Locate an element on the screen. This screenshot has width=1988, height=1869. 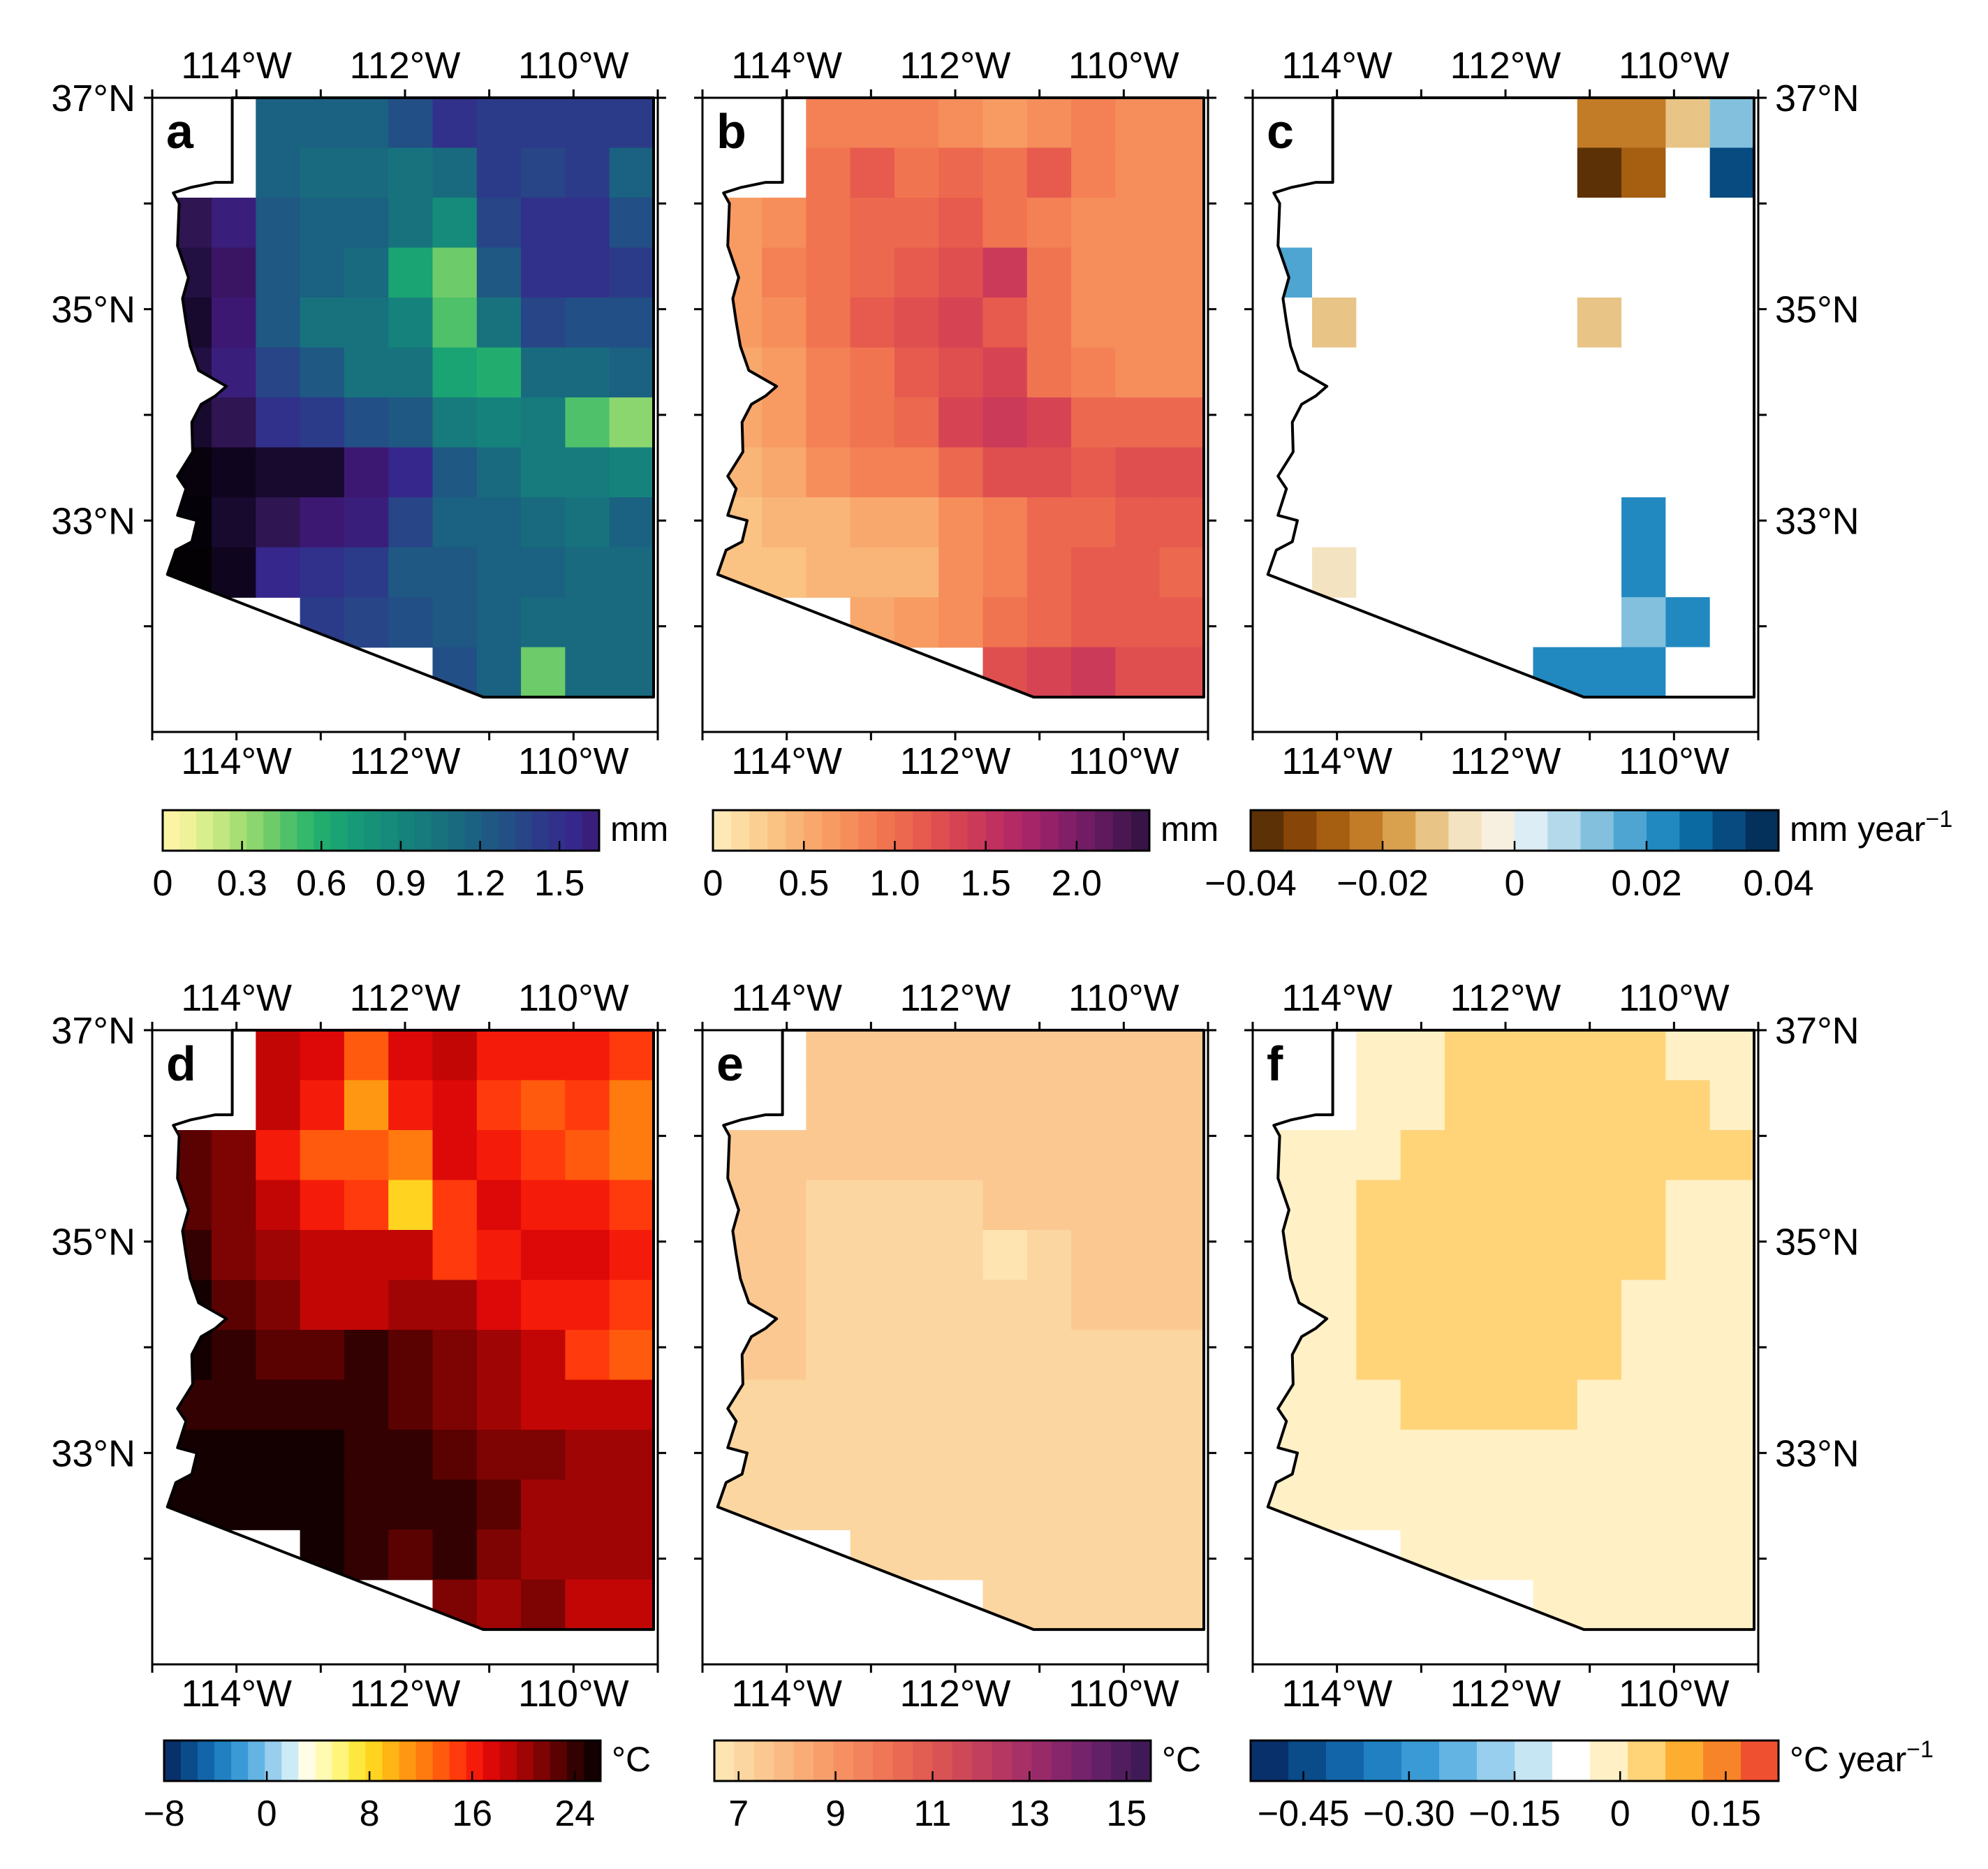
colorbar-unit: °C is located at coordinates (1181, 1759).